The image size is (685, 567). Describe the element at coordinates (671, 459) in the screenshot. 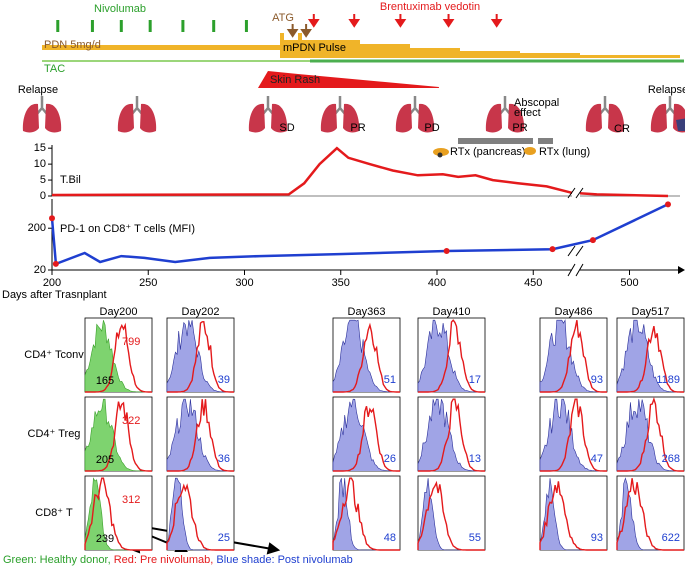

I see `mfi-post: 268` at that location.